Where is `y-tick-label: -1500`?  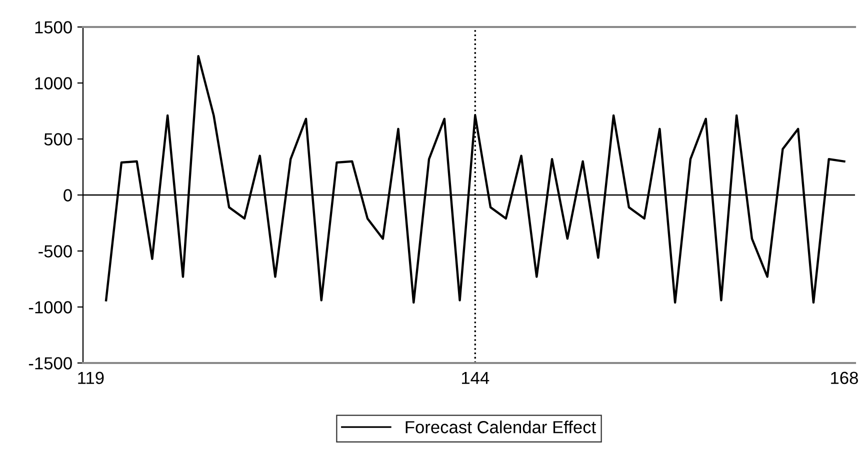 y-tick-label: -1500 is located at coordinates (50, 363).